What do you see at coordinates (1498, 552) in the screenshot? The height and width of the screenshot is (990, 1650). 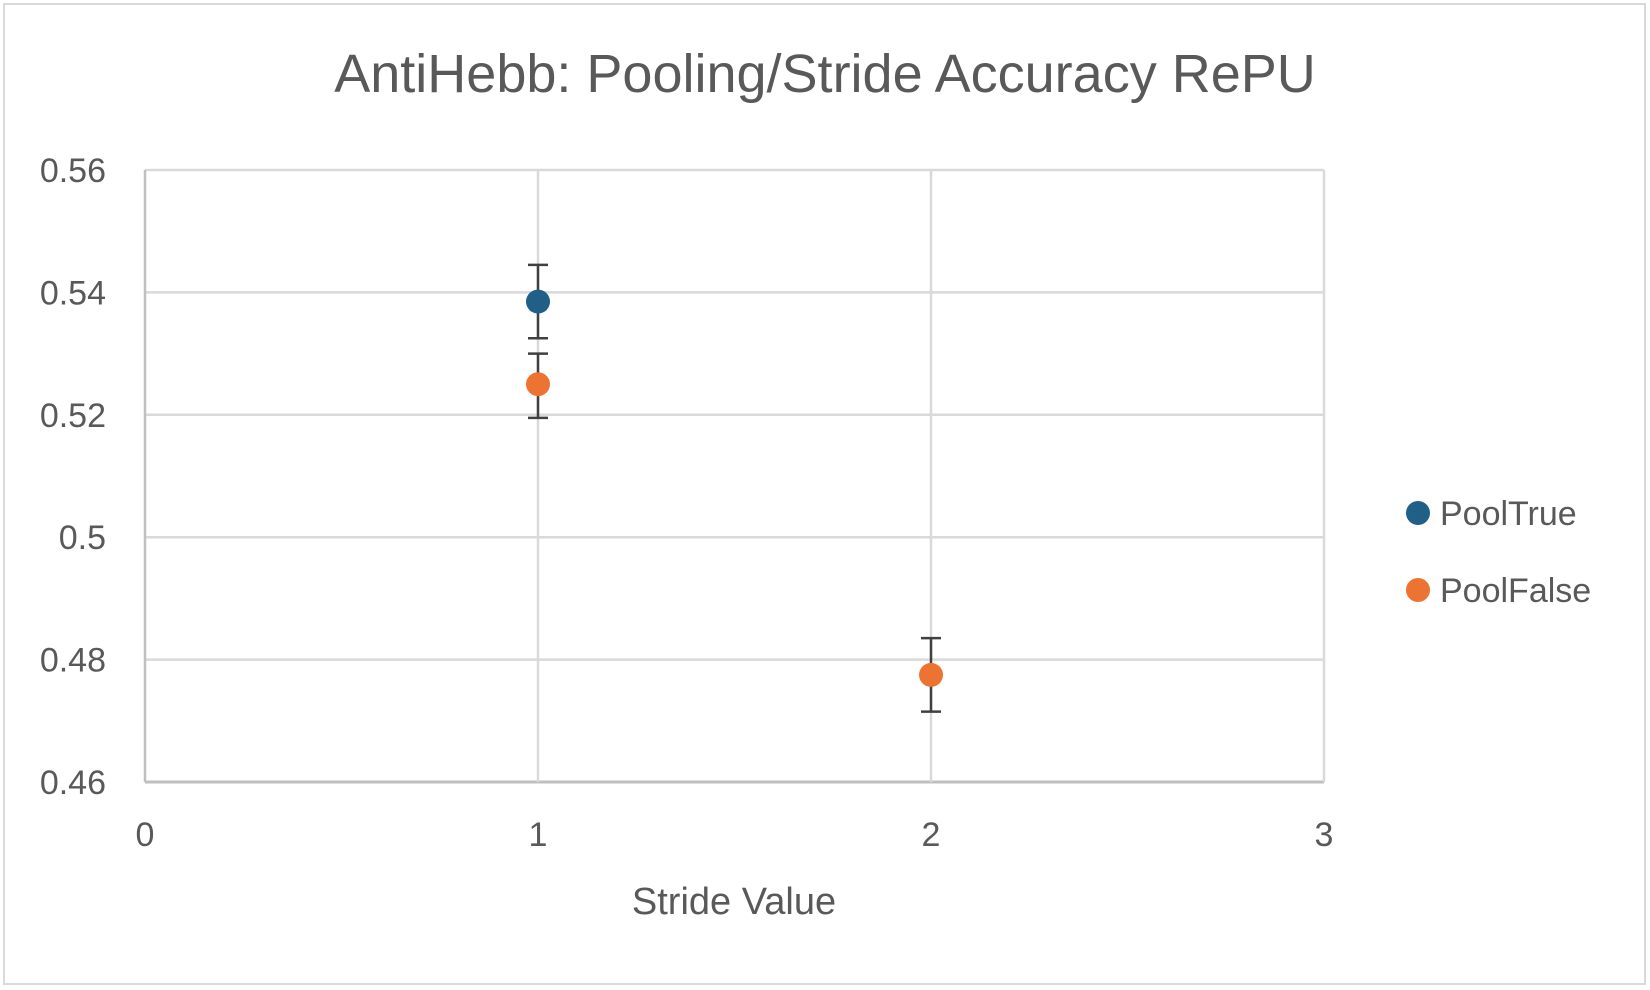 I see `legend: PoolTrue PoolFalse` at bounding box center [1498, 552].